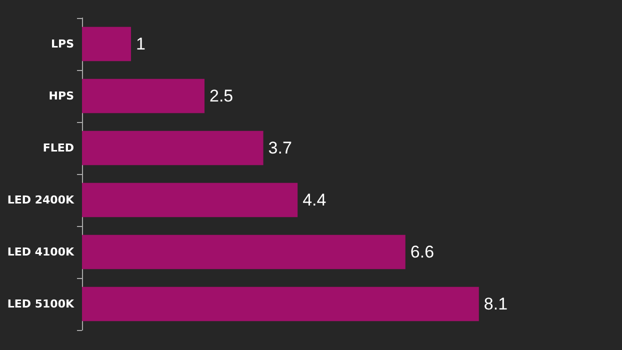  I want to click on data-label: 6.6, so click(422, 252).